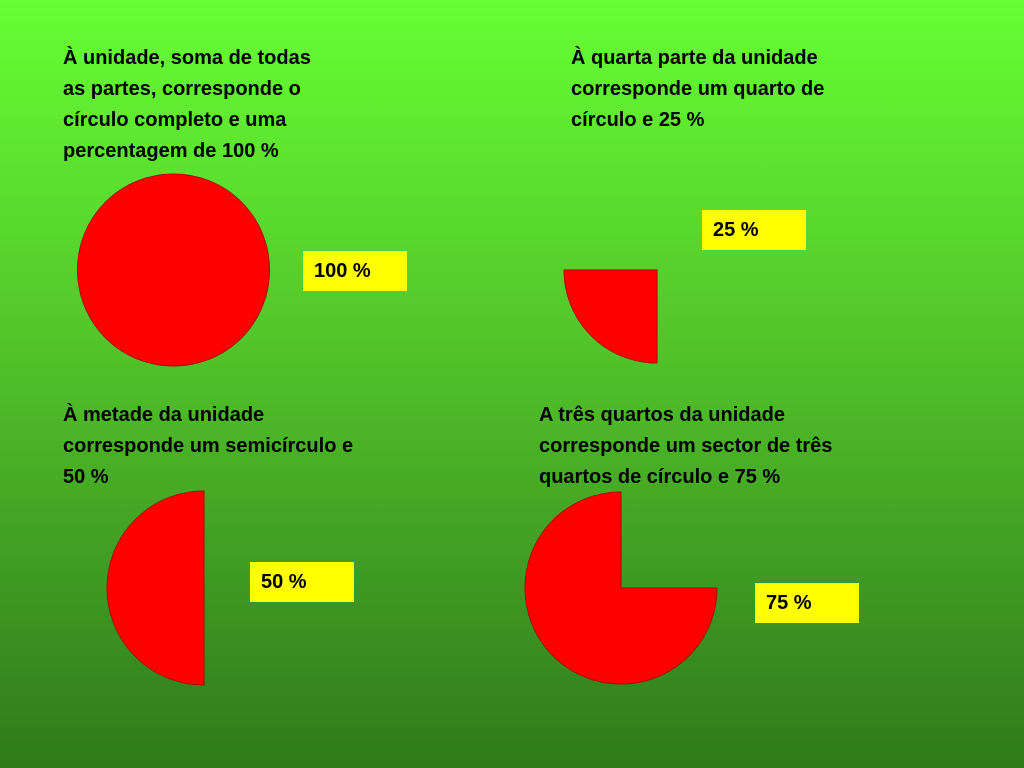  I want to click on quarter-circle-sector, so click(610, 316).